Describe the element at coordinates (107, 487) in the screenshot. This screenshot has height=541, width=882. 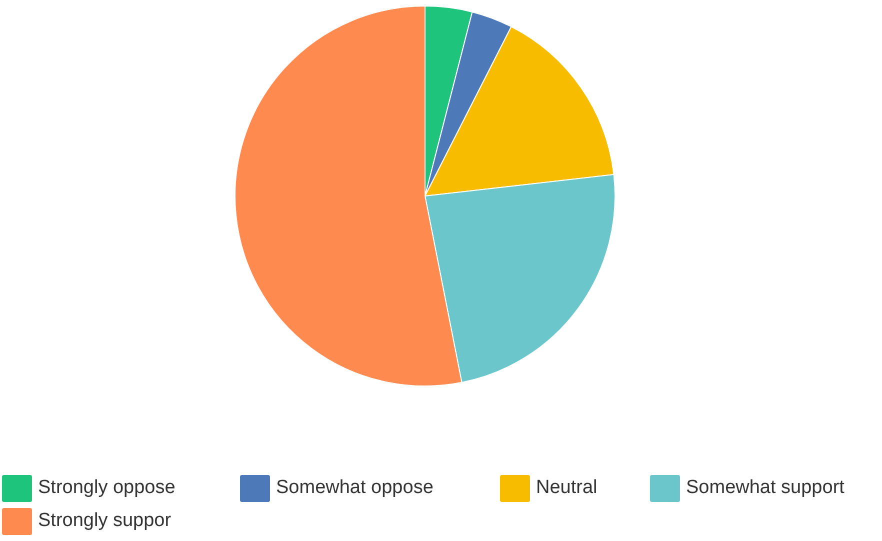
I see `legend-label: Strongly oppose` at that location.